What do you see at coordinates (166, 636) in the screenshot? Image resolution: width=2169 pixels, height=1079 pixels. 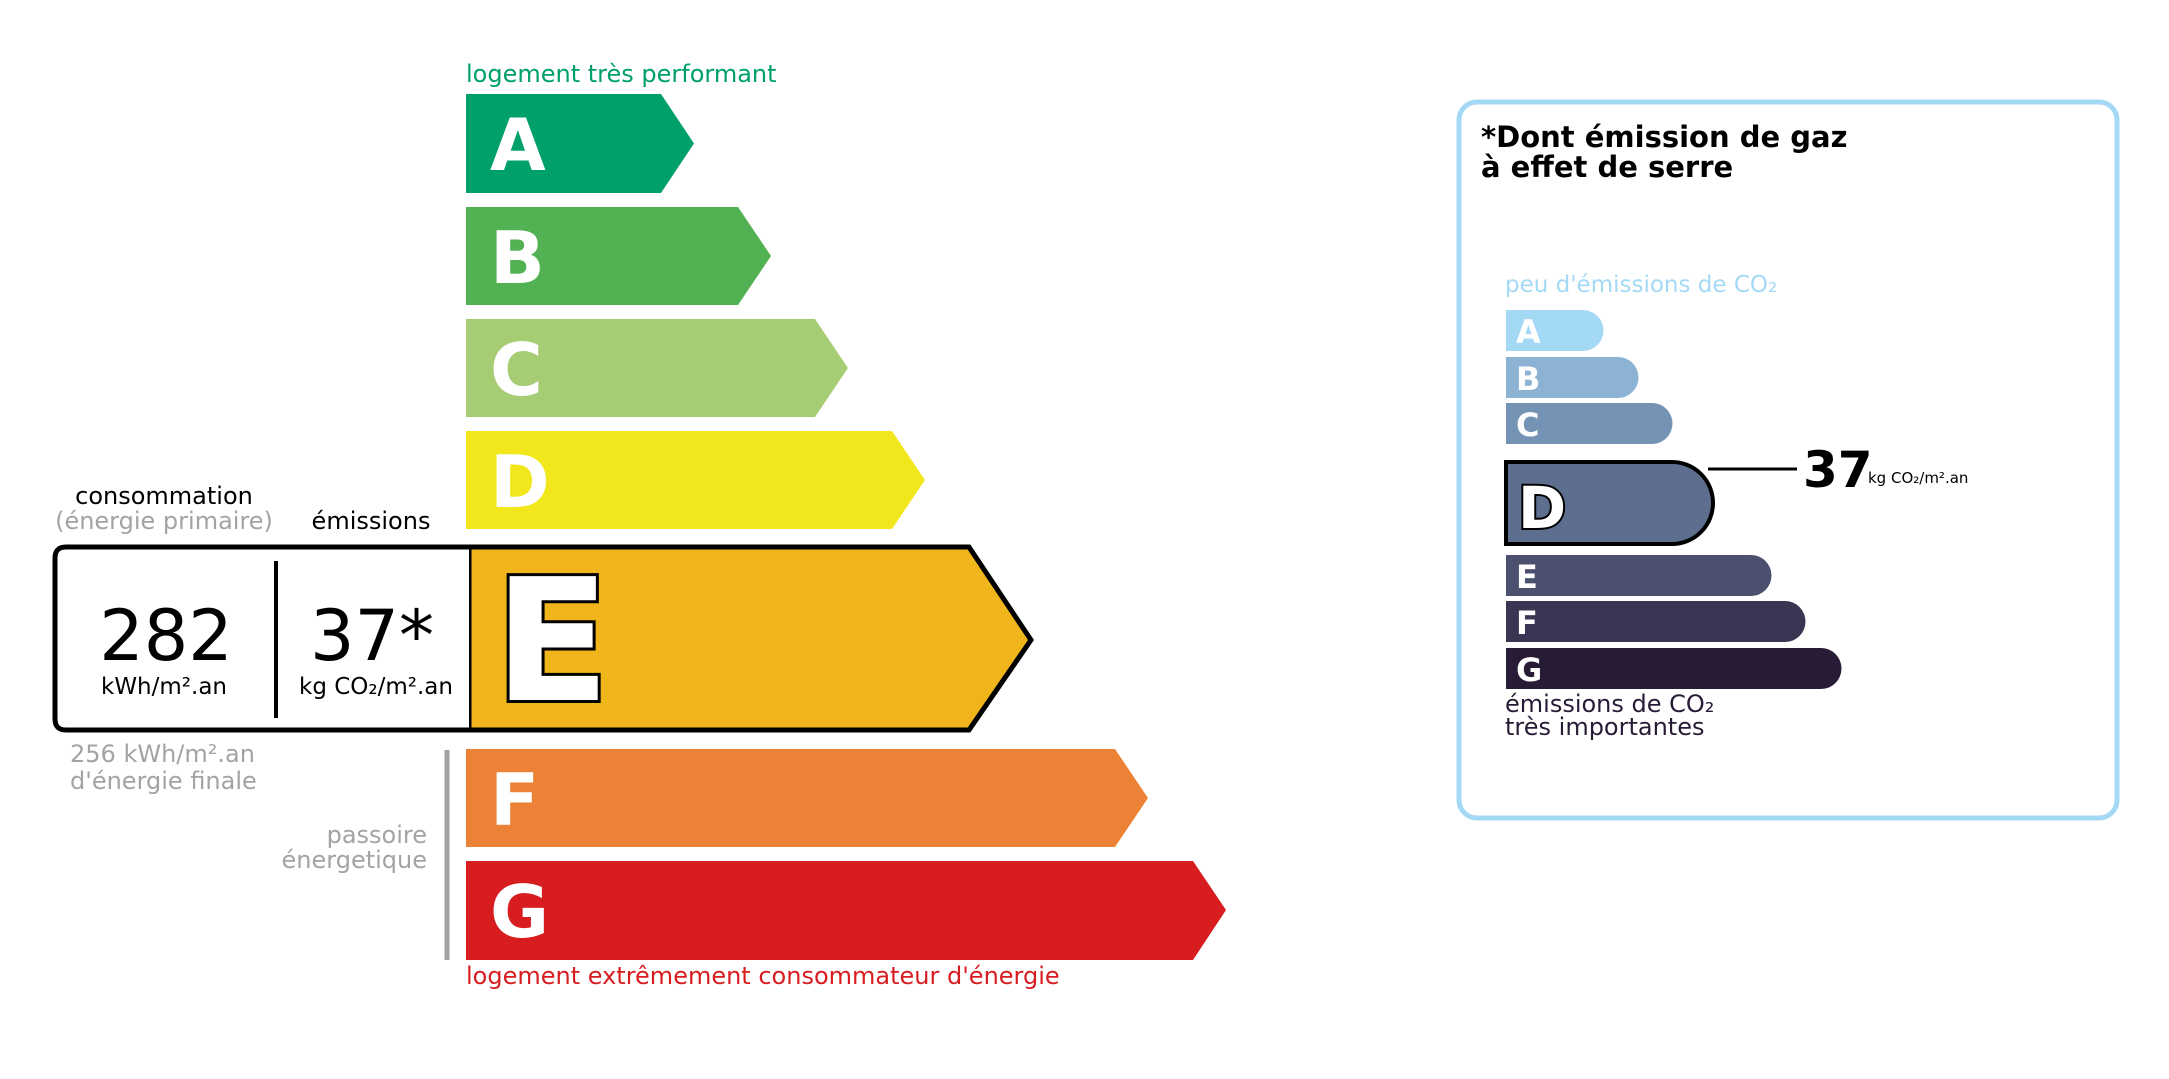 I see `consumption-value: 282` at bounding box center [166, 636].